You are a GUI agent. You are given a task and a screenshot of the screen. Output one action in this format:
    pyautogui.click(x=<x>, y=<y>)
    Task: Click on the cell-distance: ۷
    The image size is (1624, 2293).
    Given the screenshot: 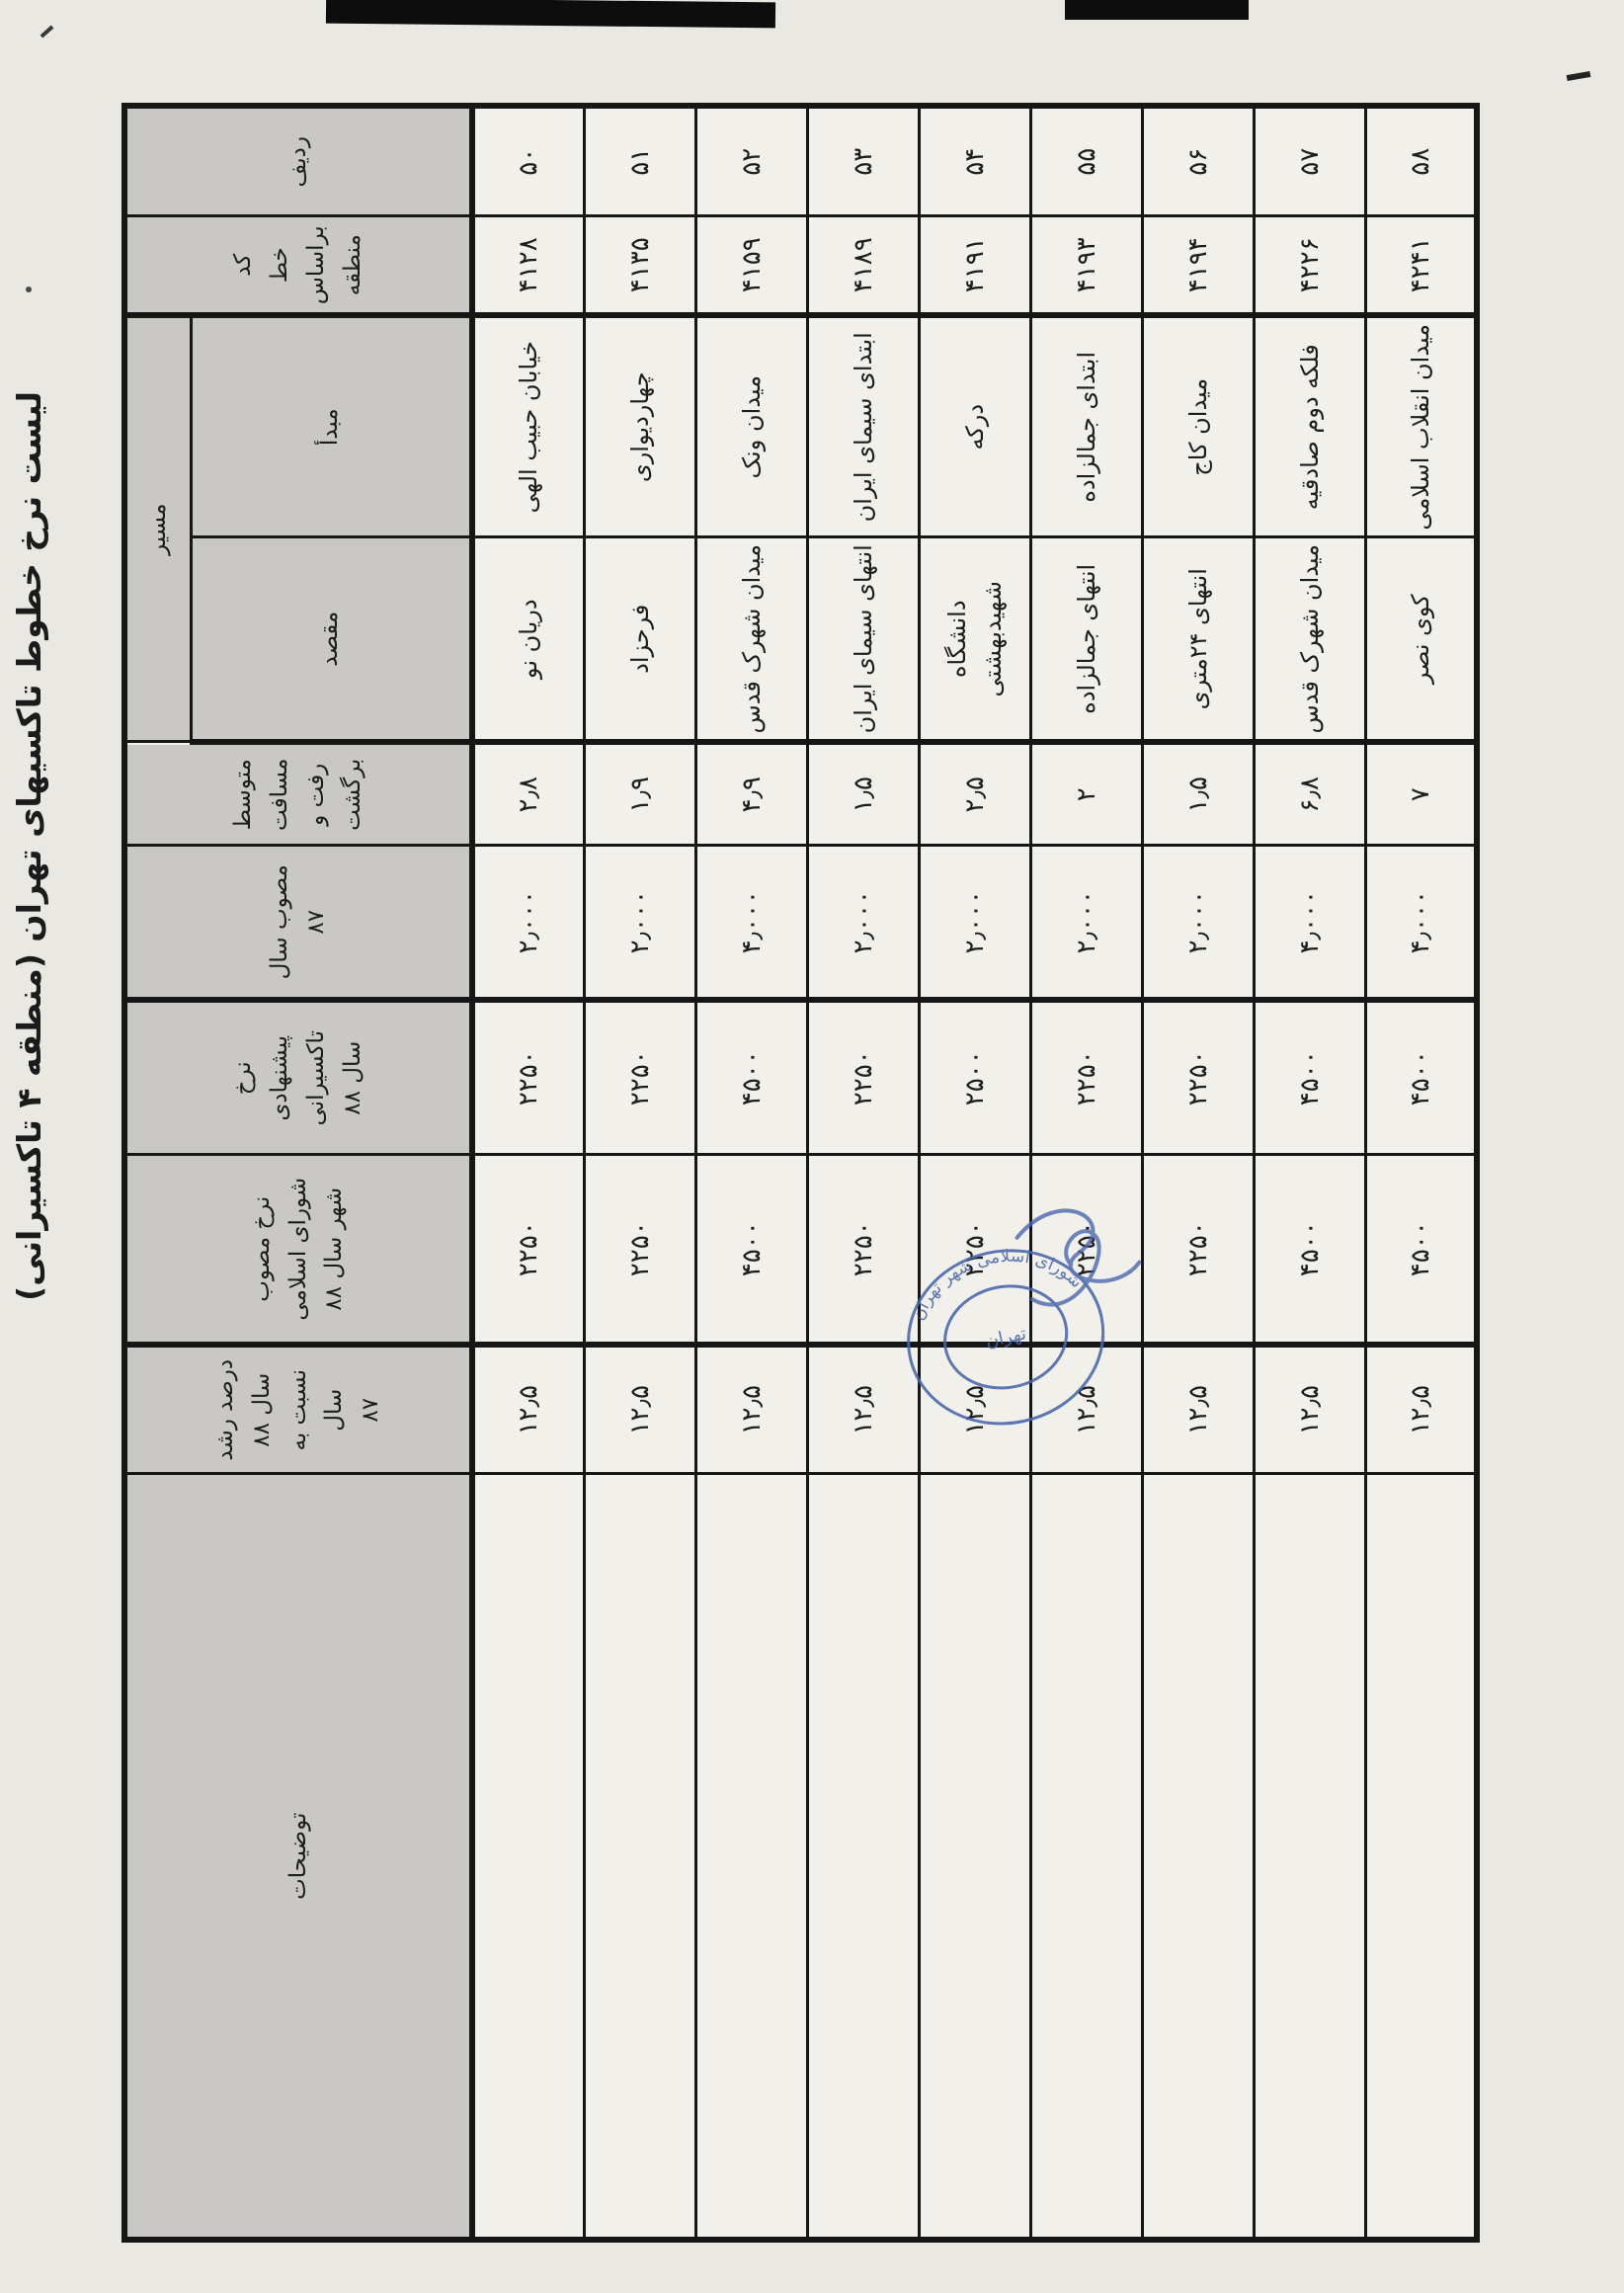 What is the action you would take?
    pyautogui.click(x=1421, y=794)
    